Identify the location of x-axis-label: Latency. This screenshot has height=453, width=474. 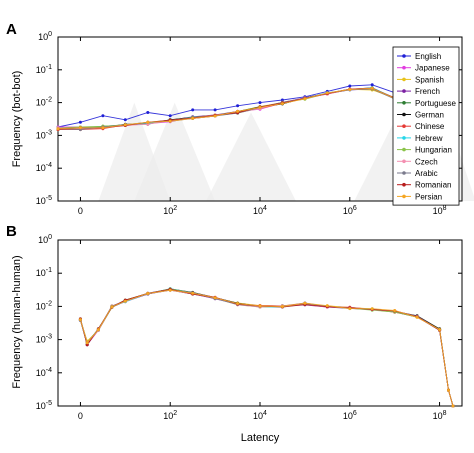
(260, 438).